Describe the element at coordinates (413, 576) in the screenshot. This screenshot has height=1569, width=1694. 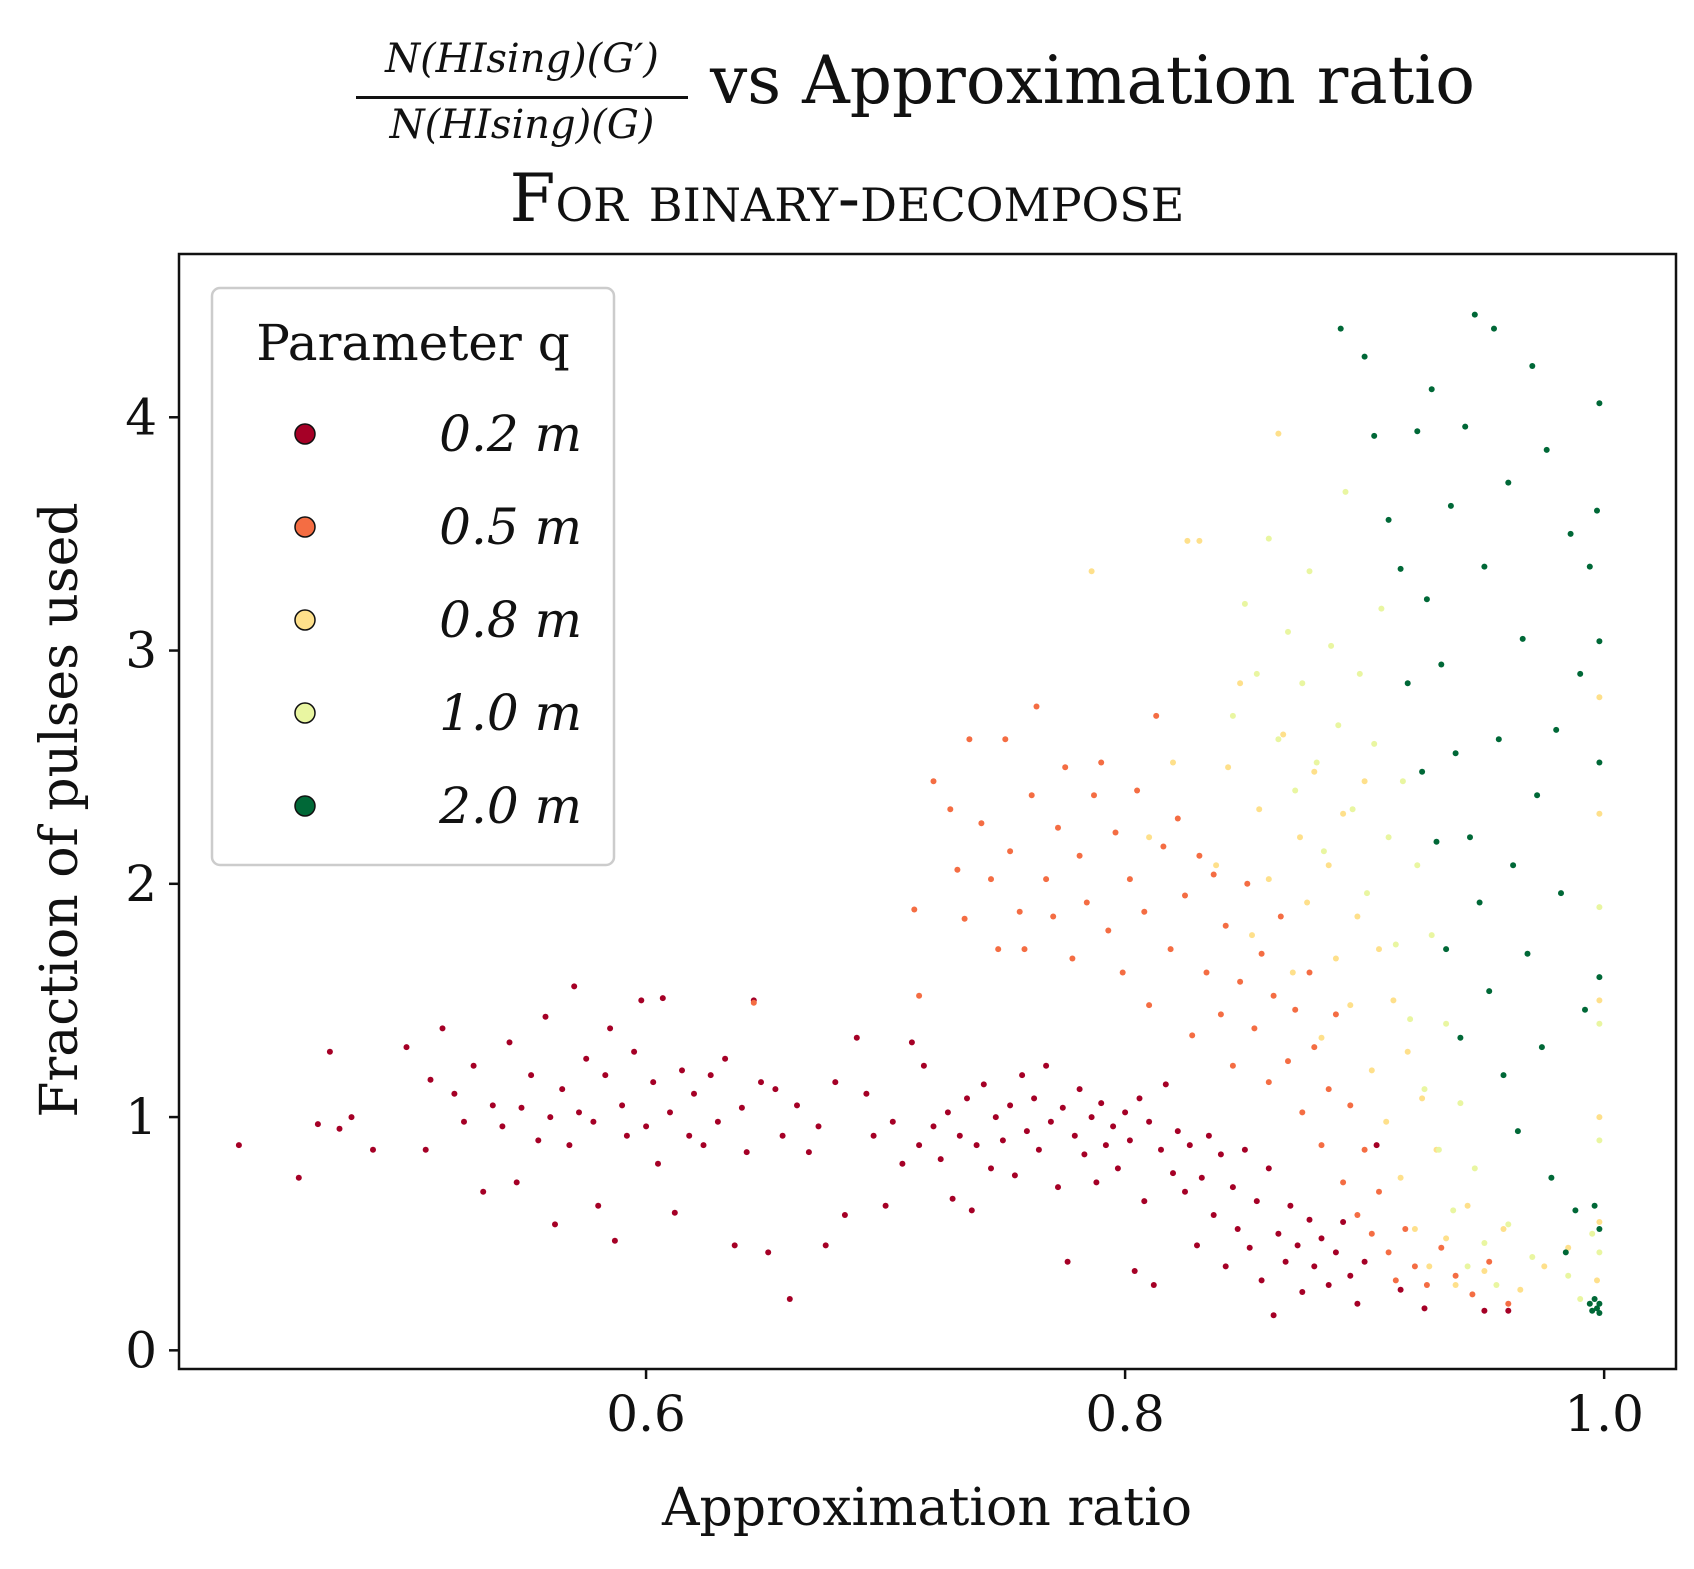
I see `legend: Parameter q 0.2 m 0.5 m 0.8 m 1.0 m 2.0 m` at that location.